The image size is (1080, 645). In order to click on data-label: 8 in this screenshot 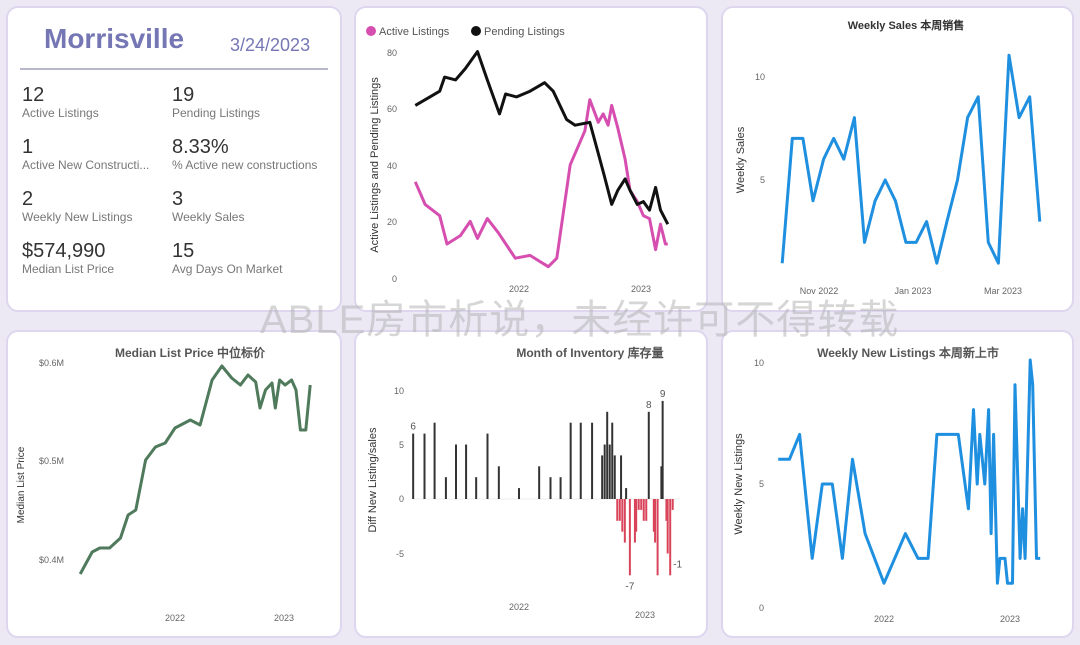, I will do `click(649, 405)`.